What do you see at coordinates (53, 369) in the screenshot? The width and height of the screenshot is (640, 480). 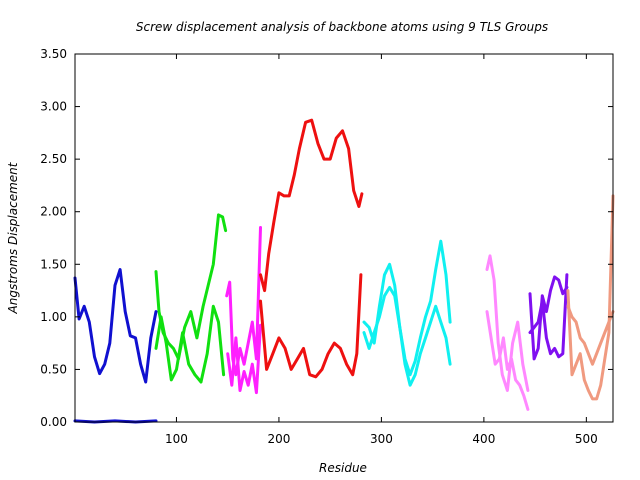 I see `y-tick-label: 0.50` at bounding box center [53, 369].